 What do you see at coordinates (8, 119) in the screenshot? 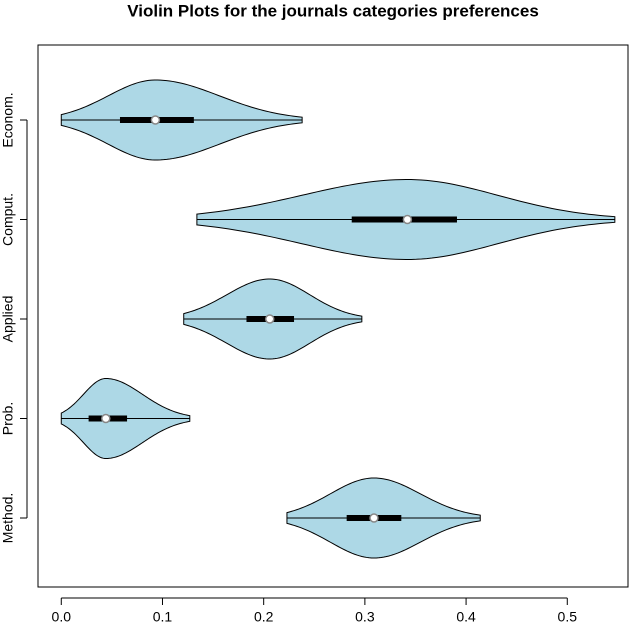
I see `y-tick-label: Econom.` at bounding box center [8, 119].